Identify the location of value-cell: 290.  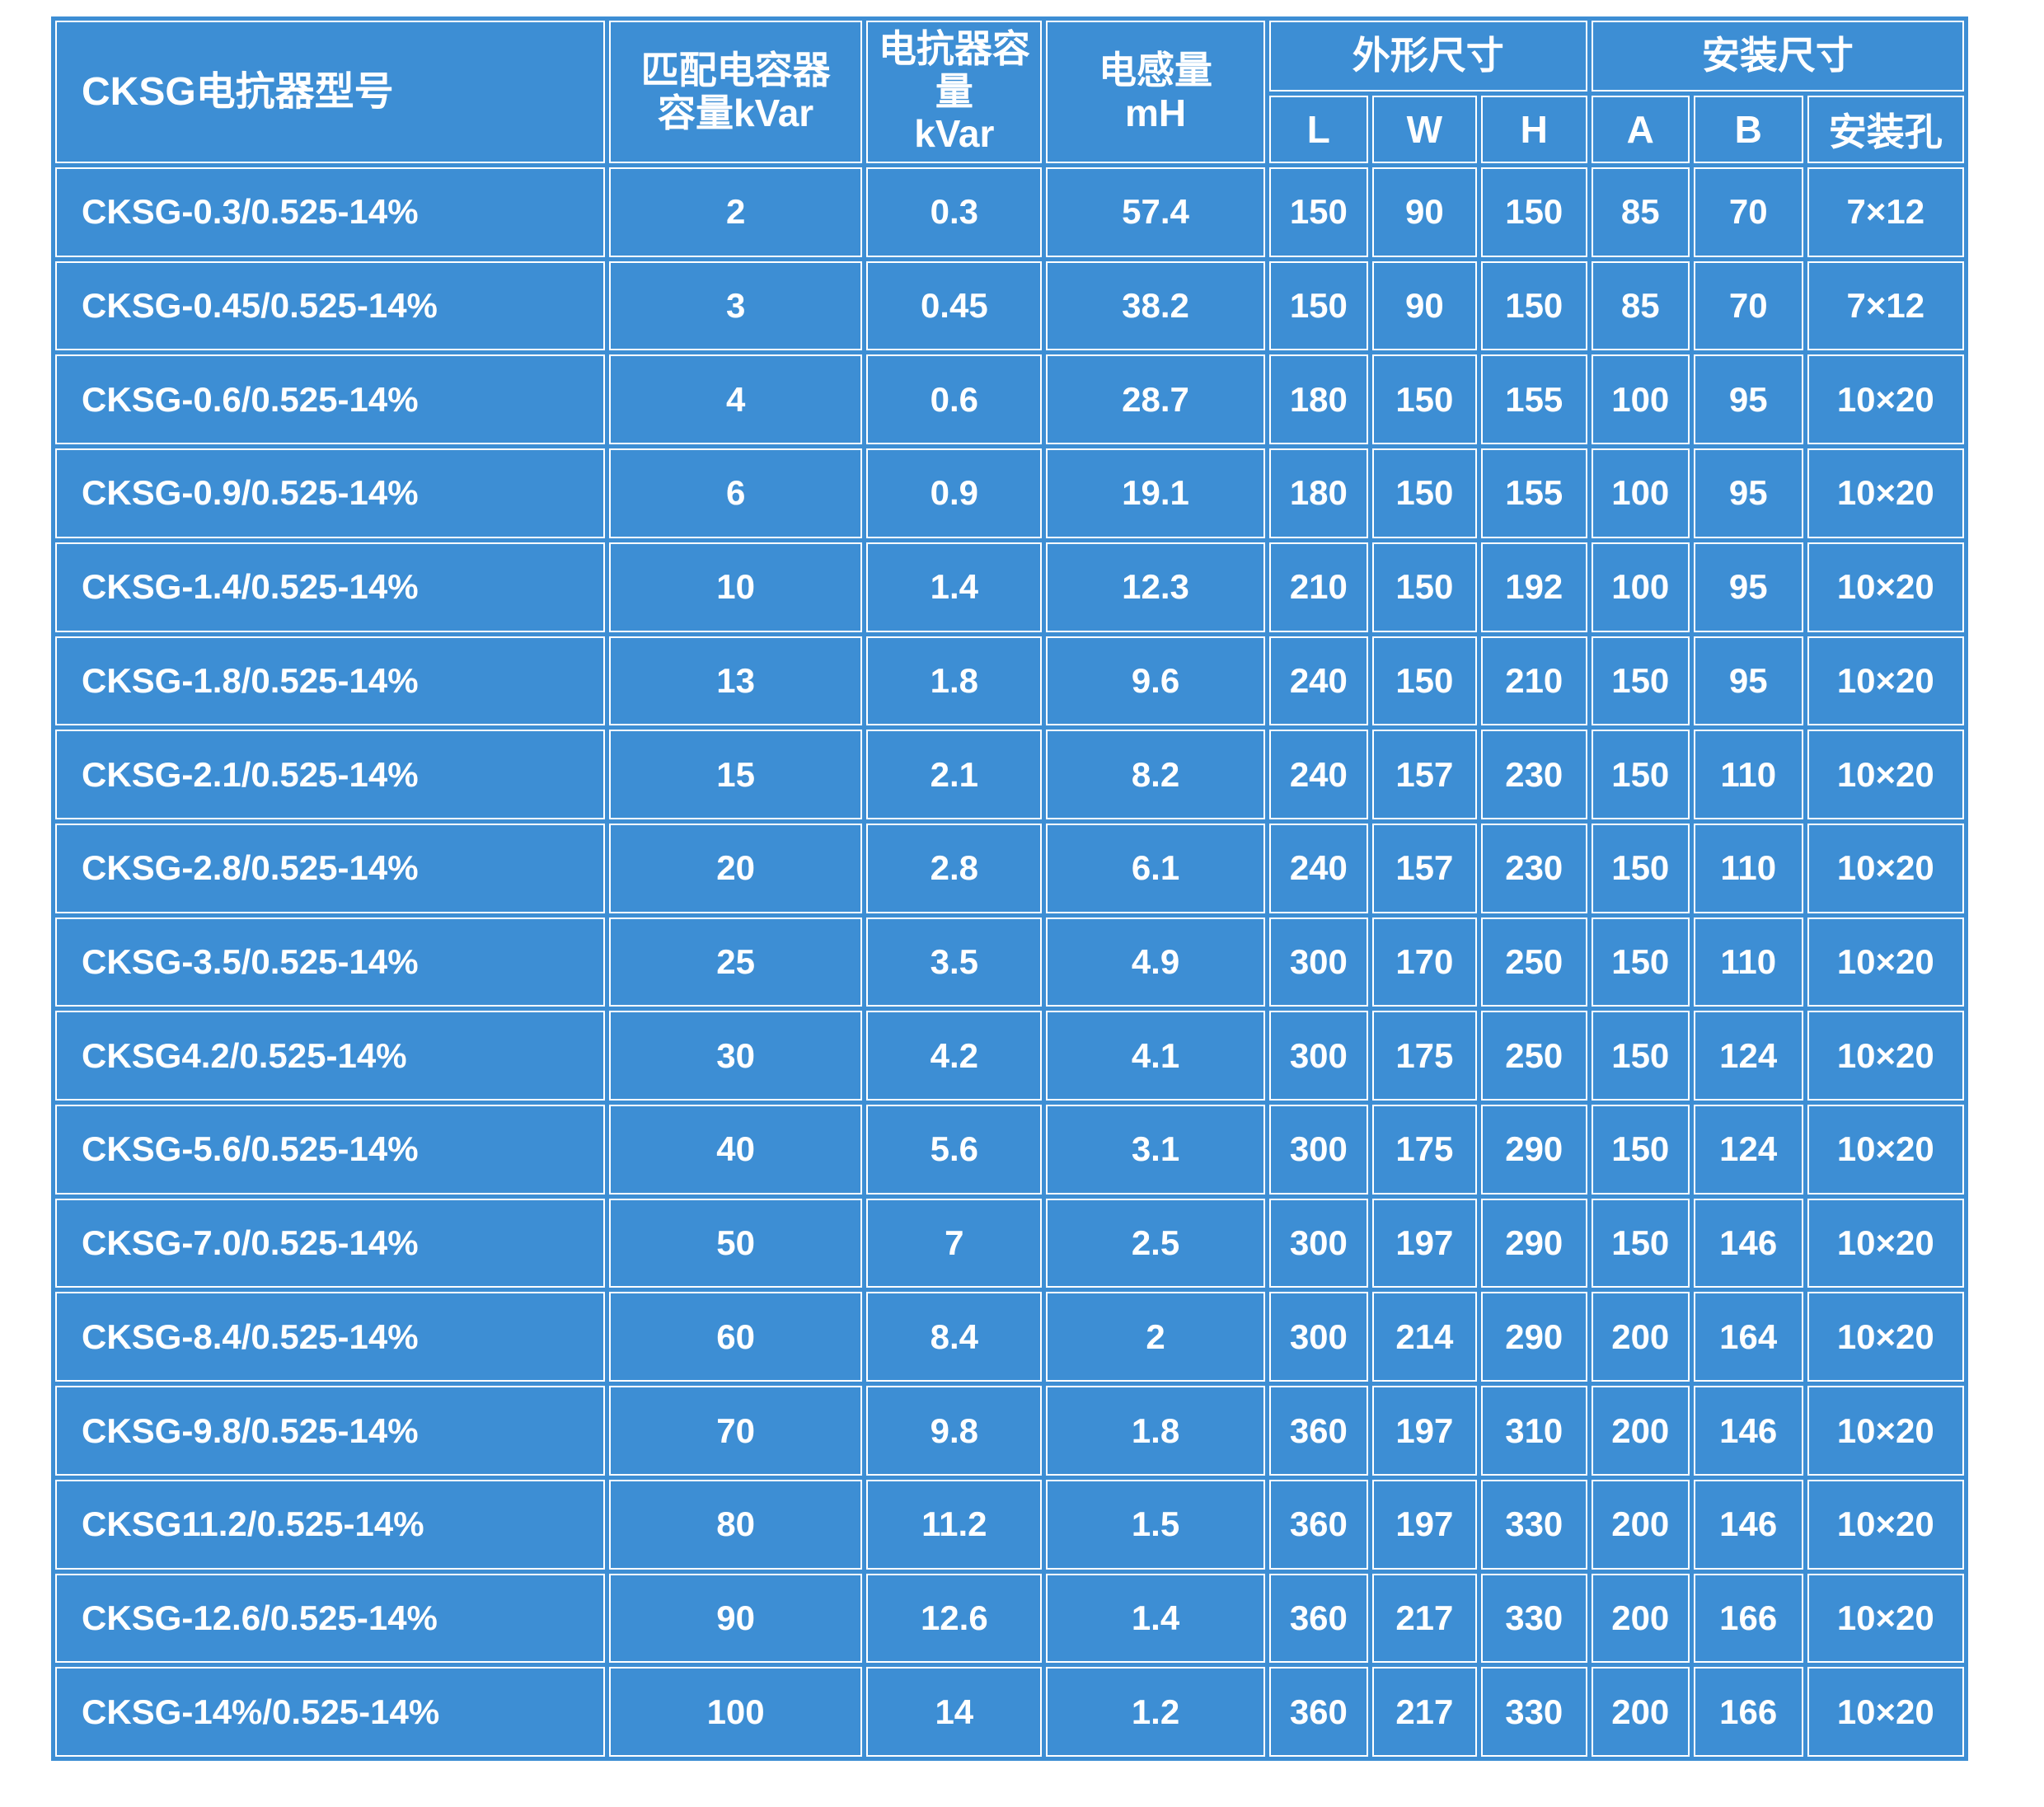
(1533, 1243).